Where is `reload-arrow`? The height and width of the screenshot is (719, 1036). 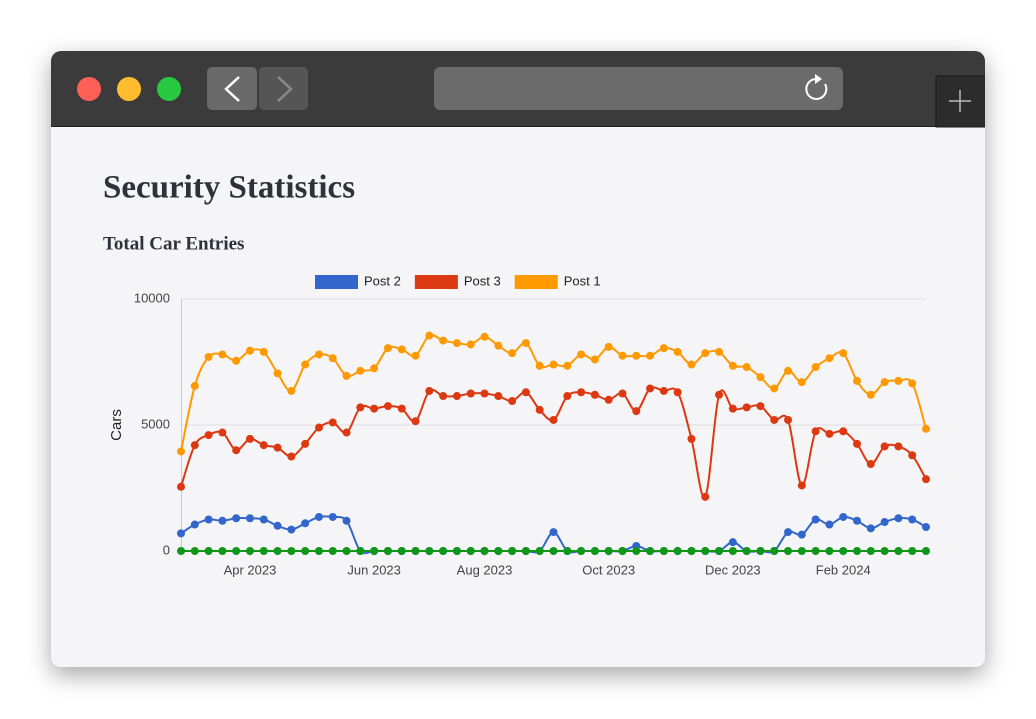
reload-arrow is located at coordinates (818, 79).